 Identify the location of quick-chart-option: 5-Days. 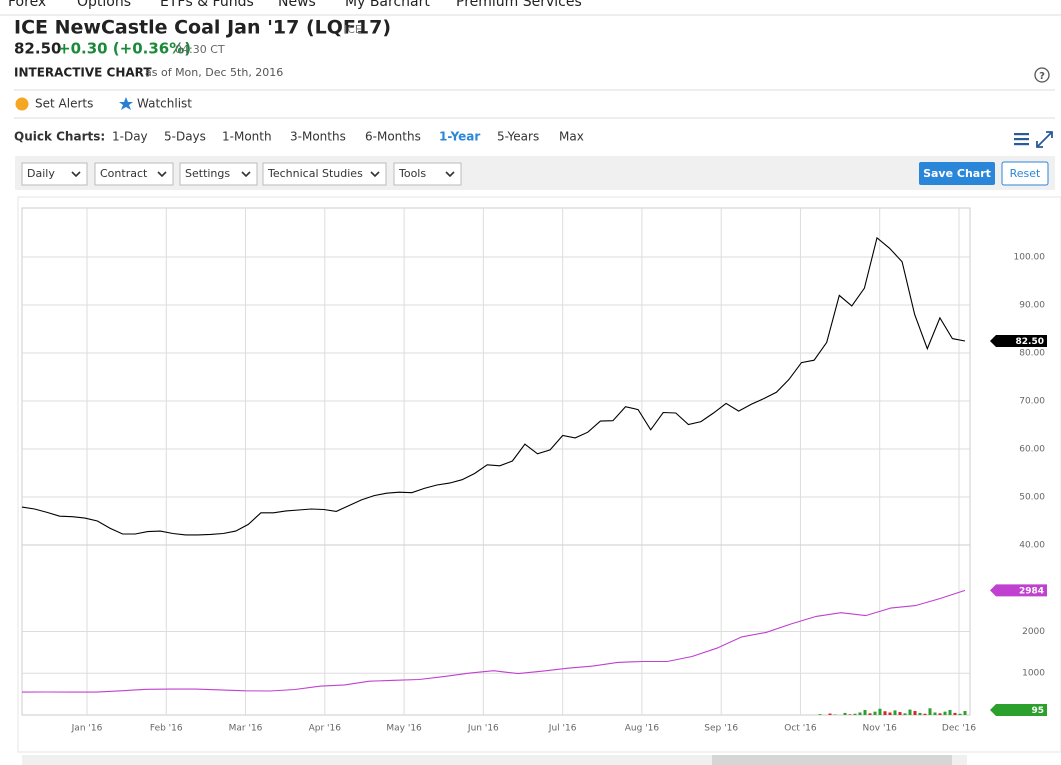
(185, 137).